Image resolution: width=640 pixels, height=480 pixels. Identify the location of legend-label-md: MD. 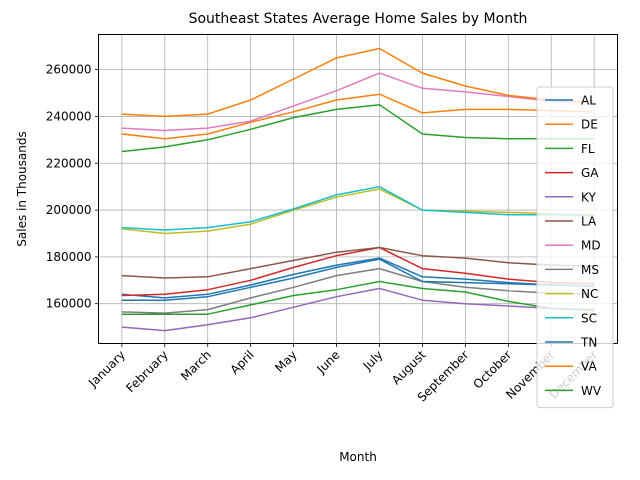
(591, 246).